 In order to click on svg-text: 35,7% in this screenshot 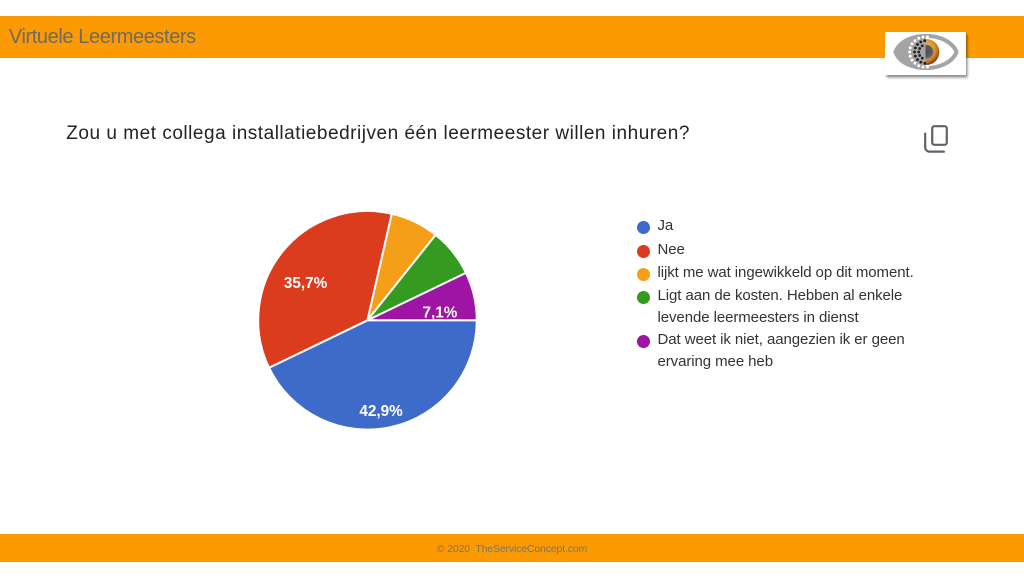, I will do `click(306, 283)`.